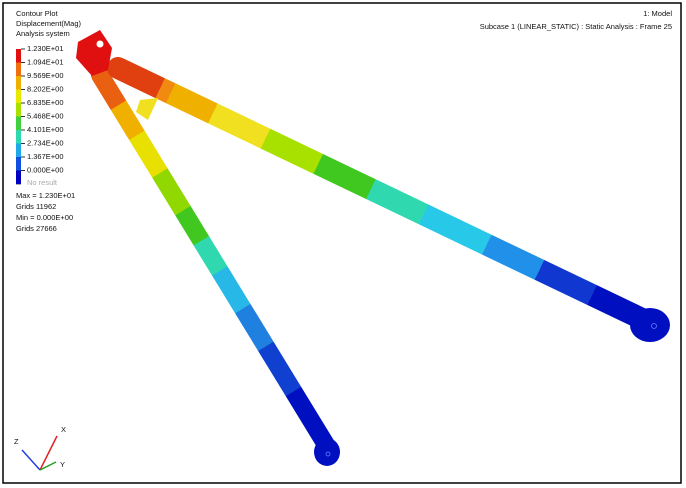  What do you see at coordinates (36, 206) in the screenshot?
I see `stat: Grids 11962` at bounding box center [36, 206].